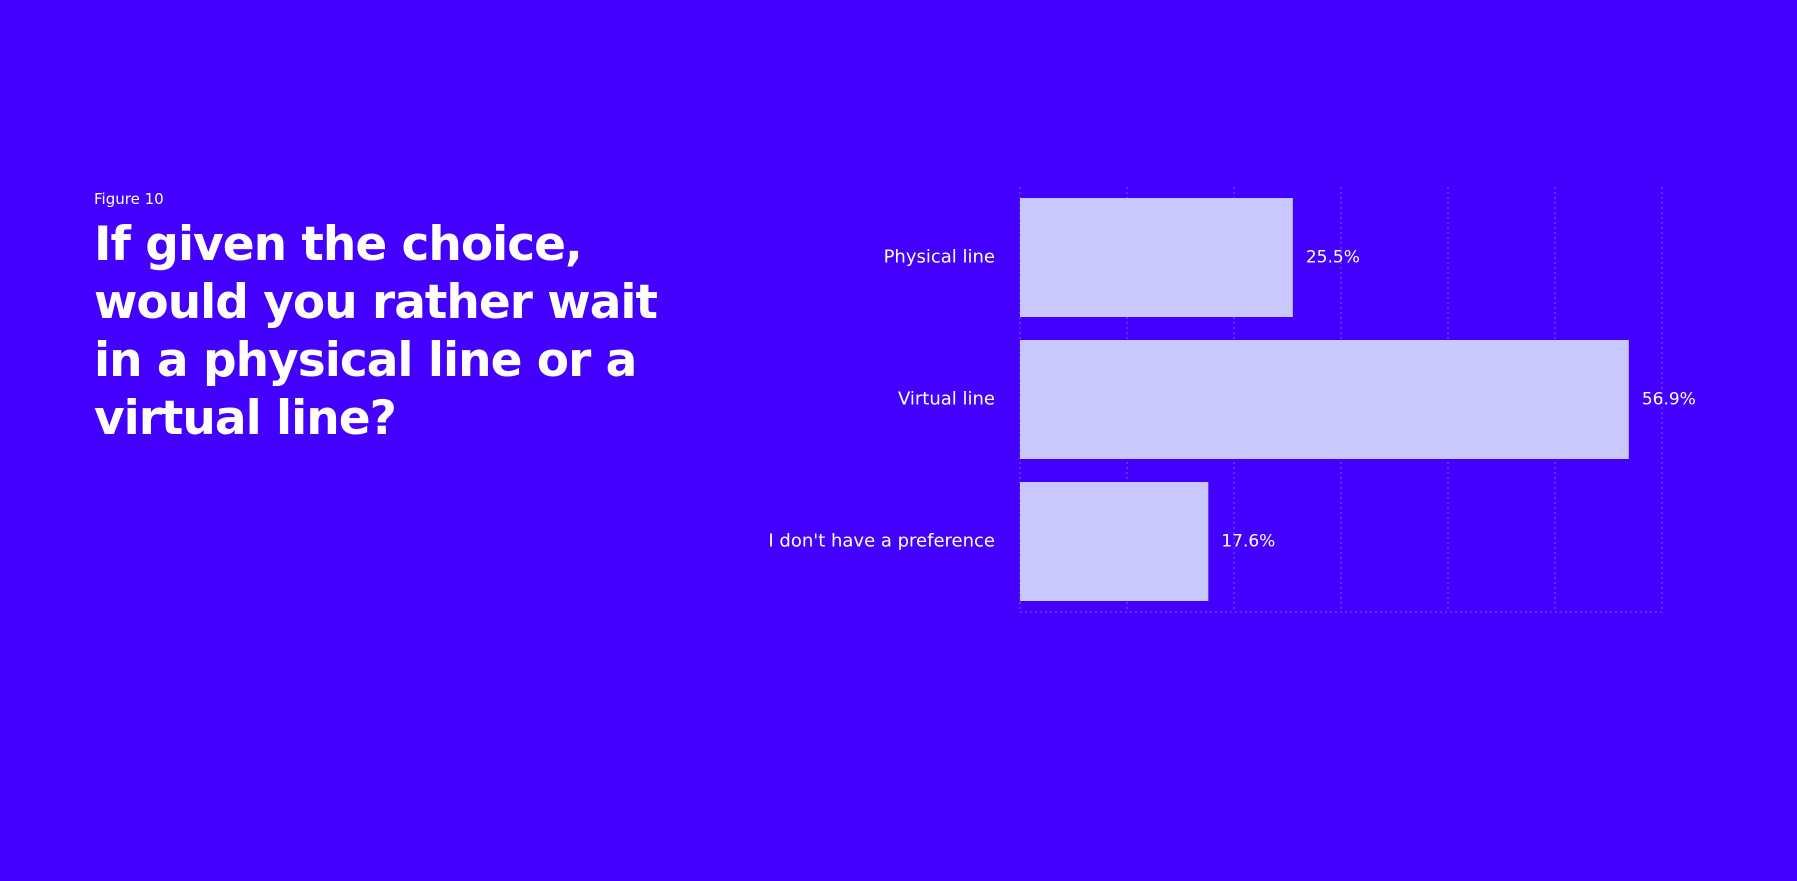  What do you see at coordinates (939, 257) in the screenshot?
I see `category-label: Physical line` at bounding box center [939, 257].